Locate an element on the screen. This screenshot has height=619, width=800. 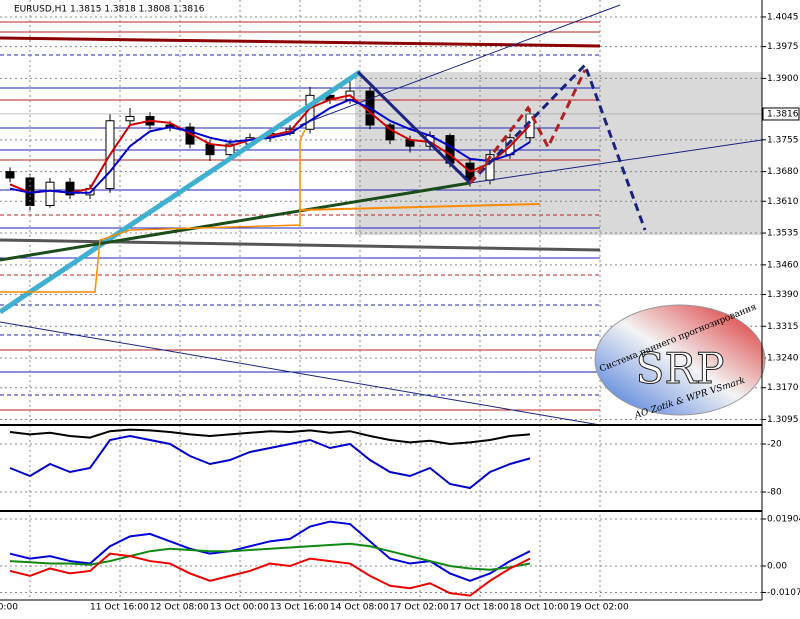
y-tick-label: 1.4045 is located at coordinates (783, 17).